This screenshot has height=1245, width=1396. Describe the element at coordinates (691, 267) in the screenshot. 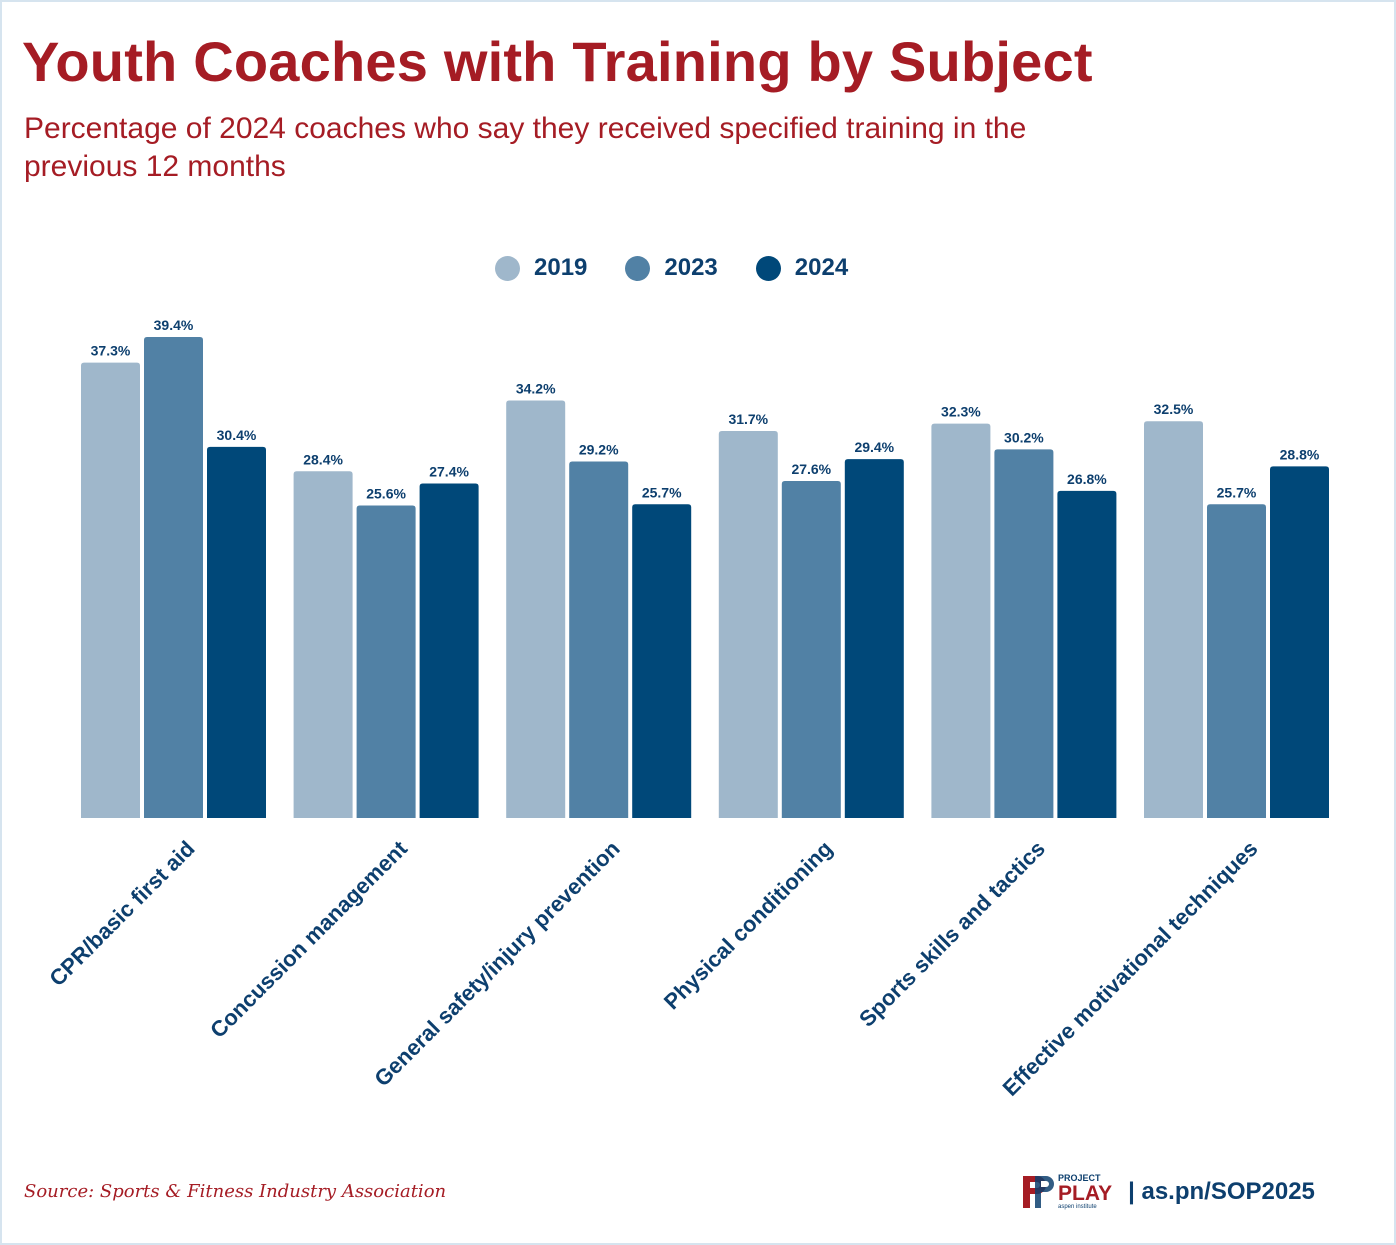

I see `legend-label-2023: 2023` at that location.